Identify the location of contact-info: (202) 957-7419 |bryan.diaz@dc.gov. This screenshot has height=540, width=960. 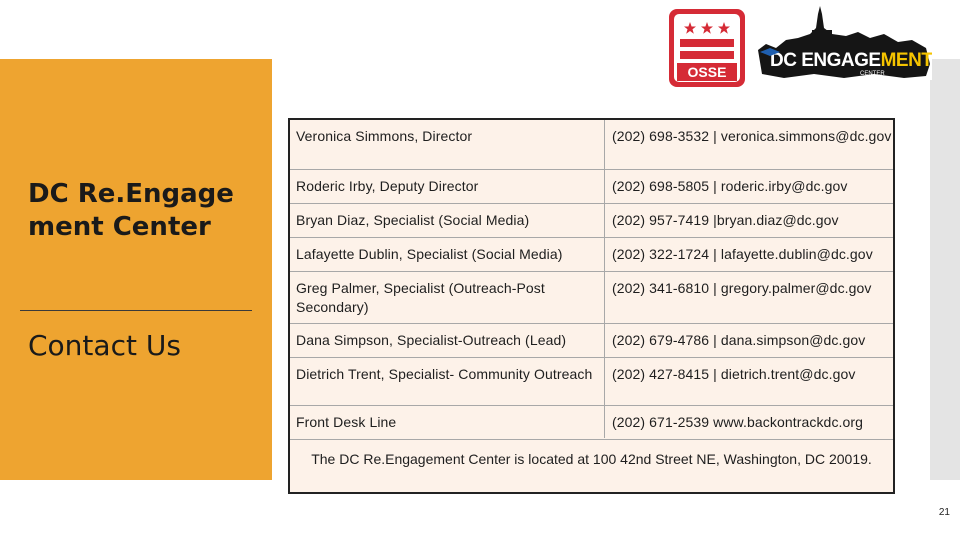
(725, 220).